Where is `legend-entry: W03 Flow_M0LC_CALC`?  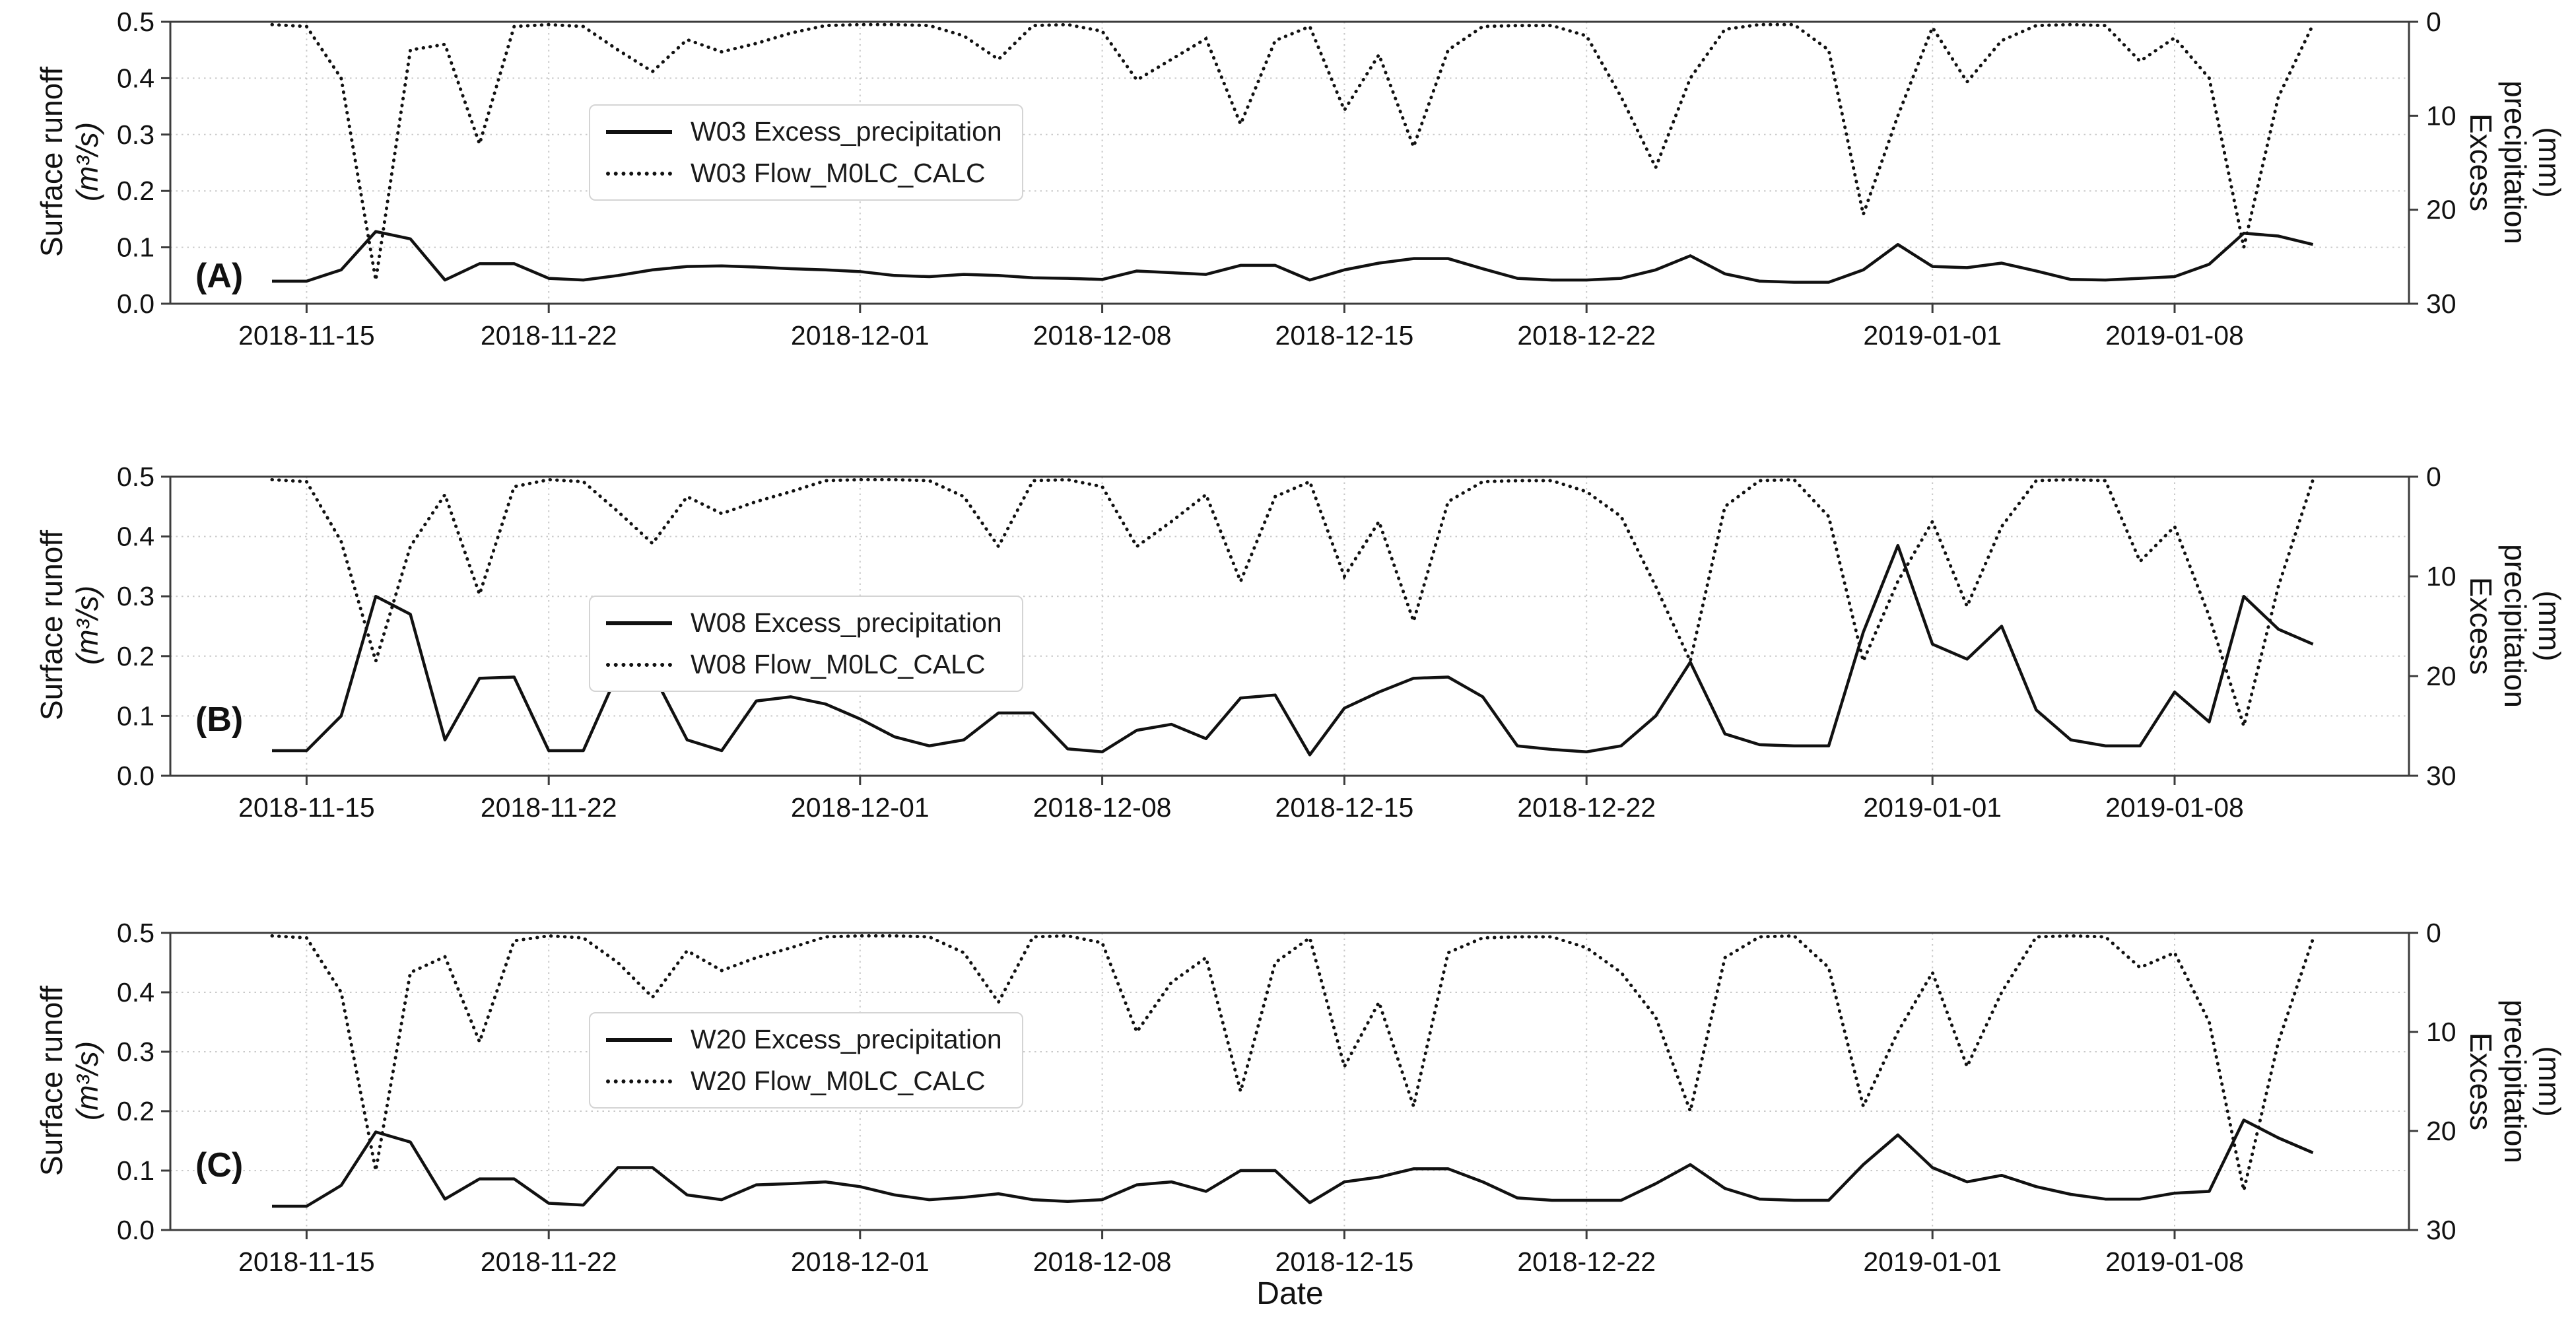 legend-entry: W03 Flow_M0LC_CALC is located at coordinates (804, 173).